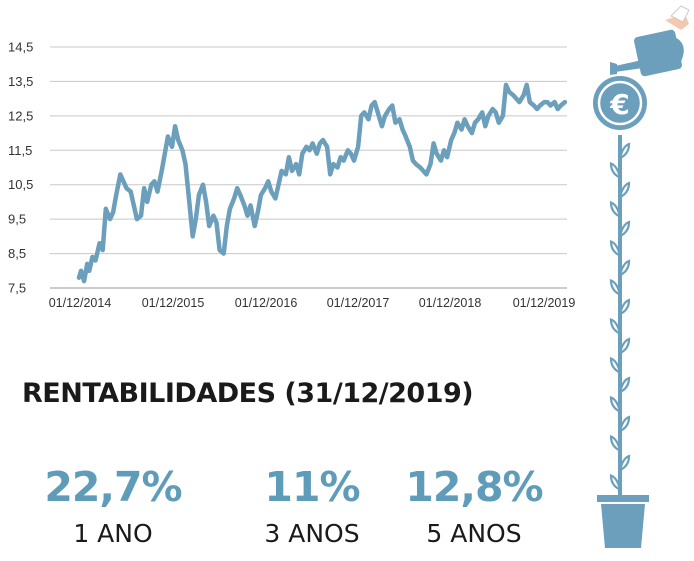 Image resolution: width=694 pixels, height=561 pixels. I want to click on euro-coin-icon: €, so click(620, 103).